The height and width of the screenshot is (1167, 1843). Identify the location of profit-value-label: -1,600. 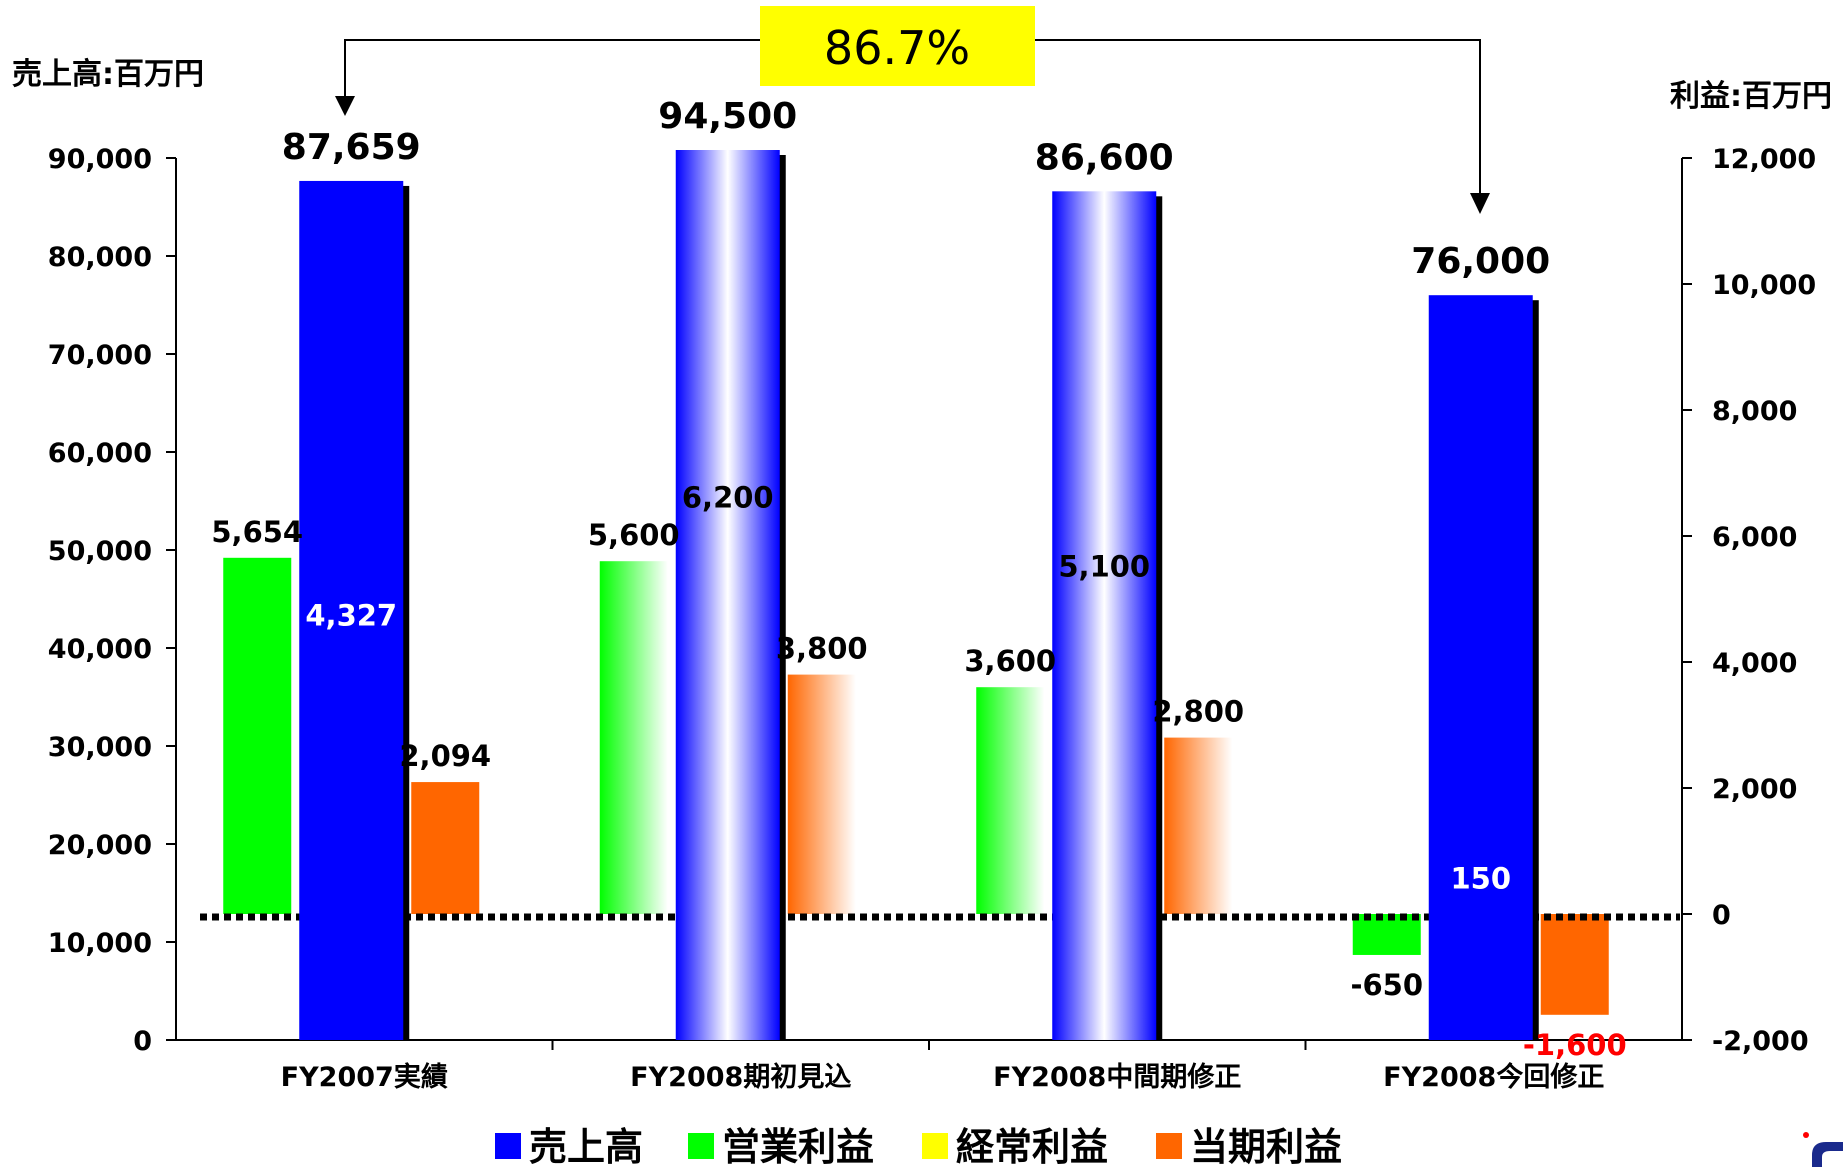
(1575, 1045).